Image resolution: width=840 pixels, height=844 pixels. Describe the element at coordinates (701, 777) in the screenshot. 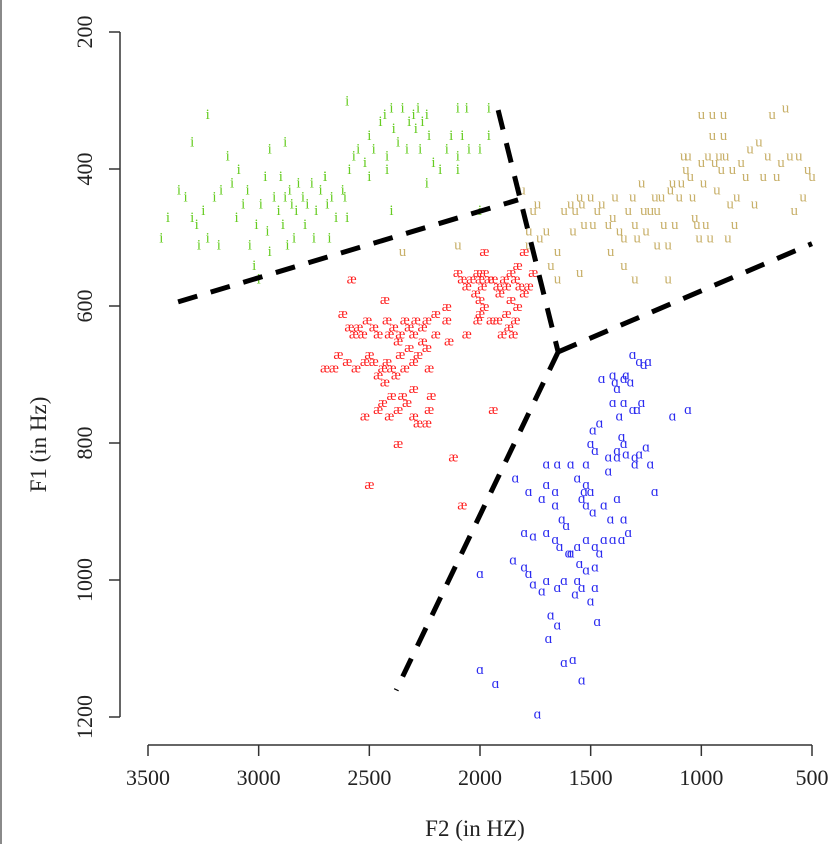

I see `x-tick-label: 1000` at that location.